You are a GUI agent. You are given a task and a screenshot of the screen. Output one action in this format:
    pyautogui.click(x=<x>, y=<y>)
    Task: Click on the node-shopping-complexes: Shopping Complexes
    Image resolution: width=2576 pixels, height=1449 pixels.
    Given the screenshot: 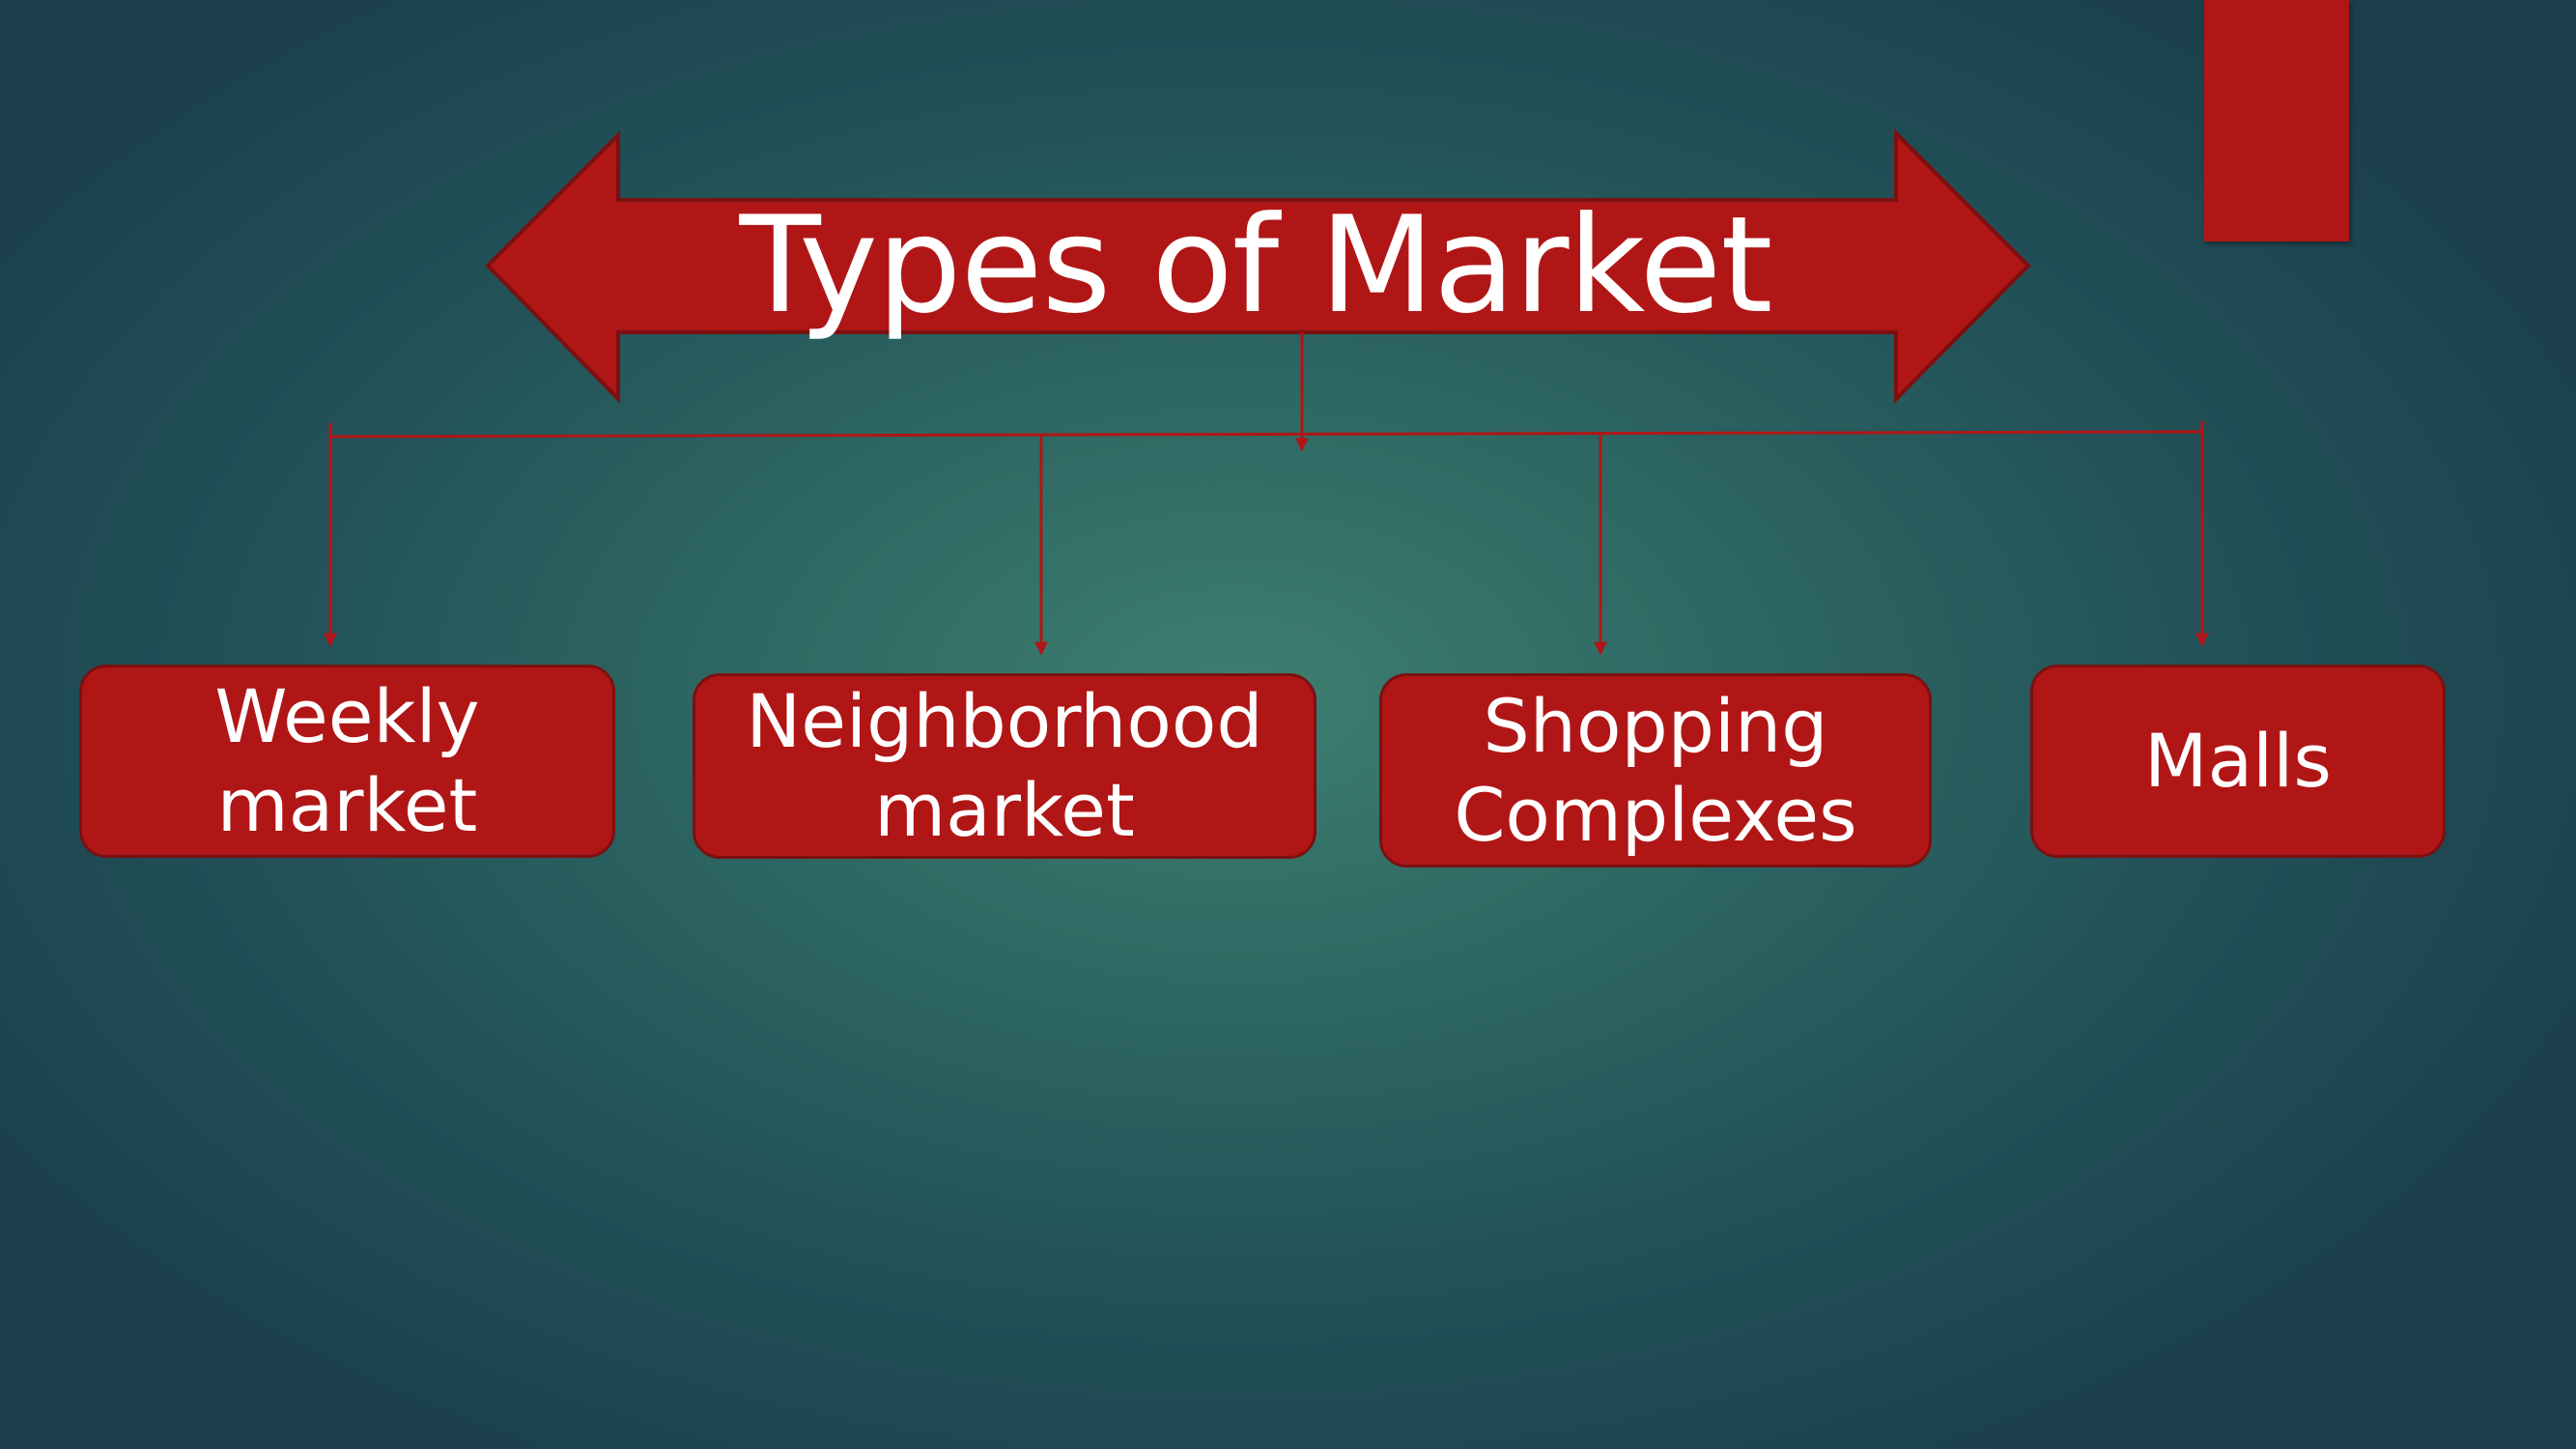 What is the action you would take?
    pyautogui.click(x=1655, y=770)
    